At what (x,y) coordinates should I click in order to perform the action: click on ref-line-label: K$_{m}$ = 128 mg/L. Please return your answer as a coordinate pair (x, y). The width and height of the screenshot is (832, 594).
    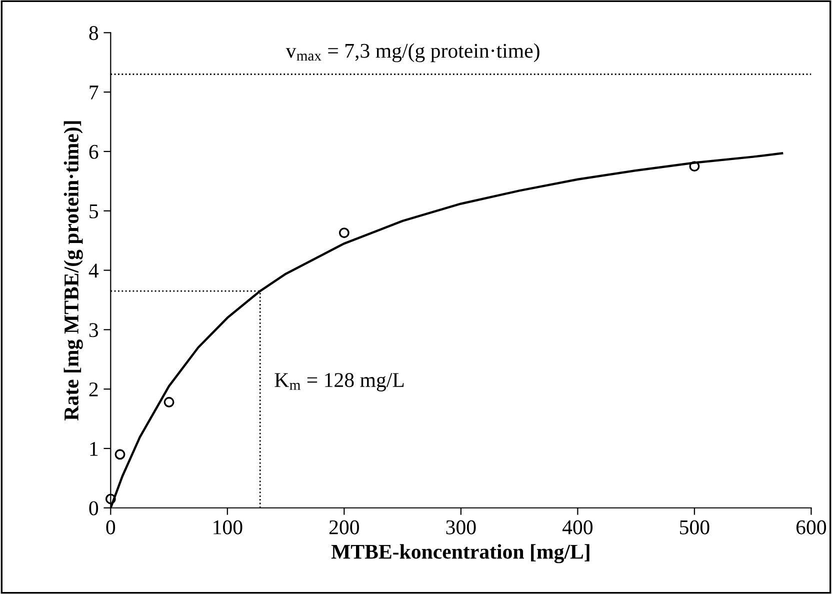
    Looking at the image, I should click on (339, 382).